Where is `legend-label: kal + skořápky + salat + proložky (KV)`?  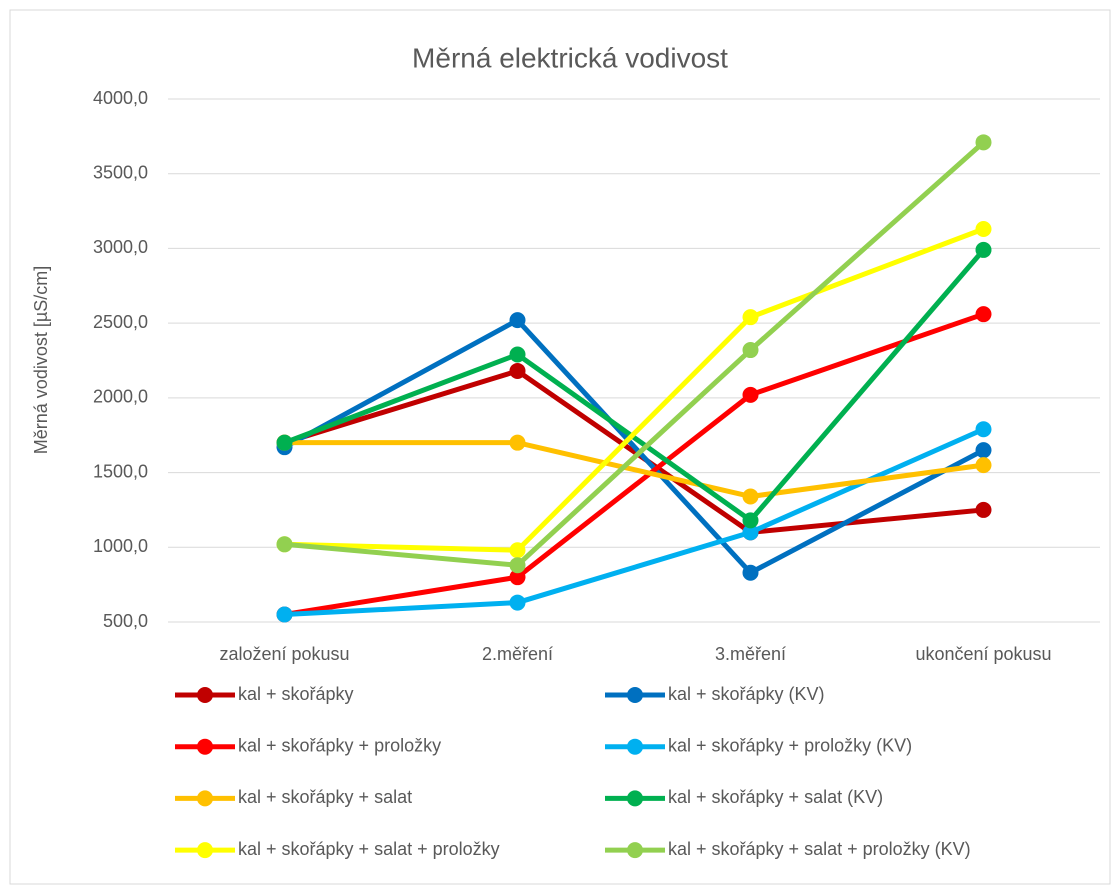
legend-label: kal + skořápky + salat + proložky (KV) is located at coordinates (819, 849).